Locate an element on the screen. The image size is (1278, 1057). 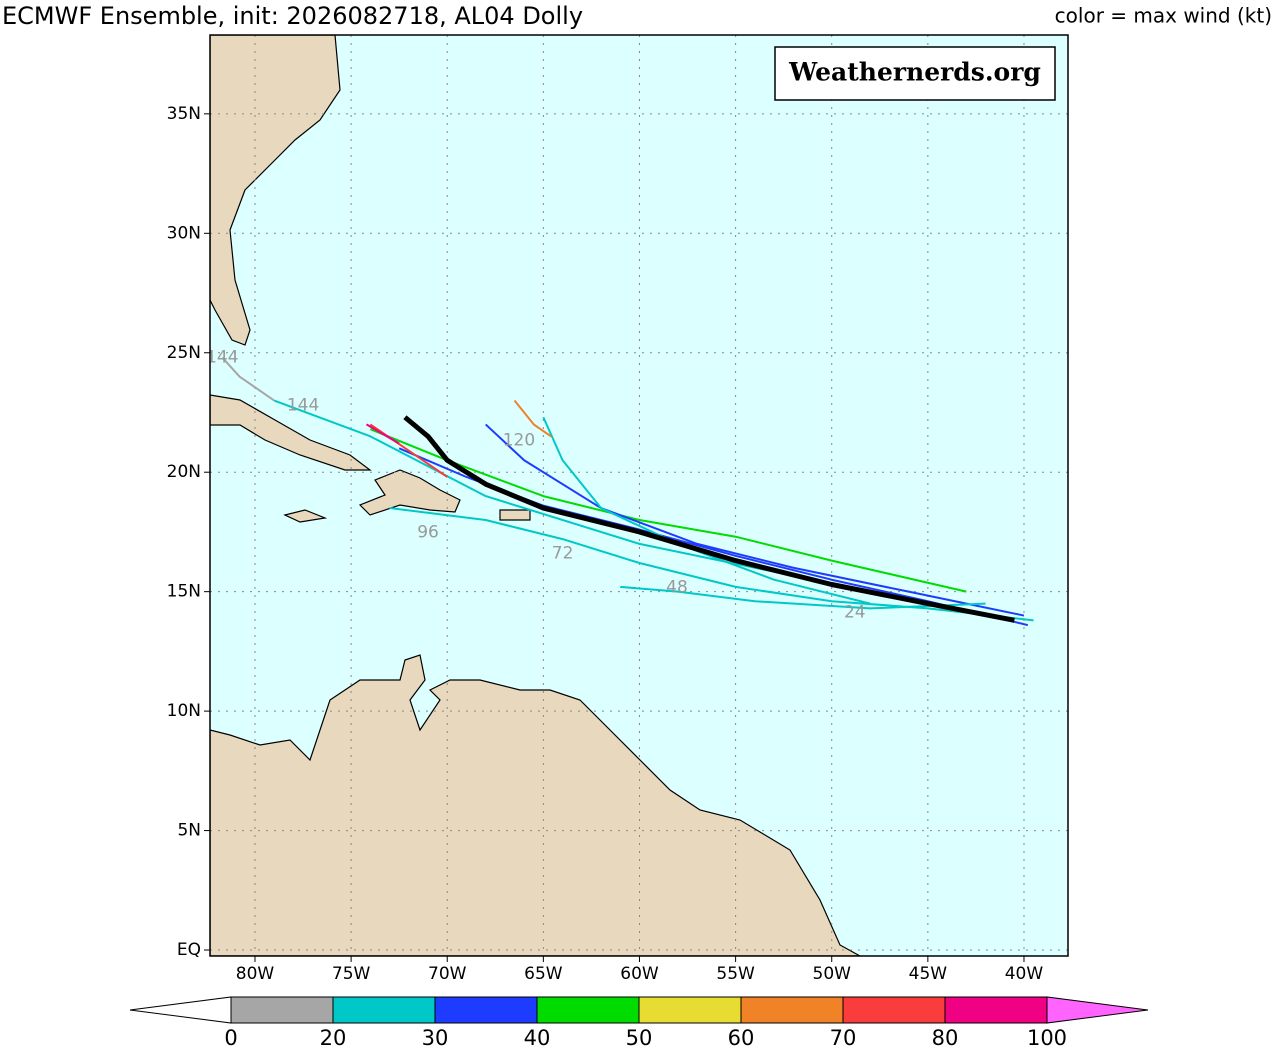
colorbar-label: 100 is located at coordinates (1047, 1038).